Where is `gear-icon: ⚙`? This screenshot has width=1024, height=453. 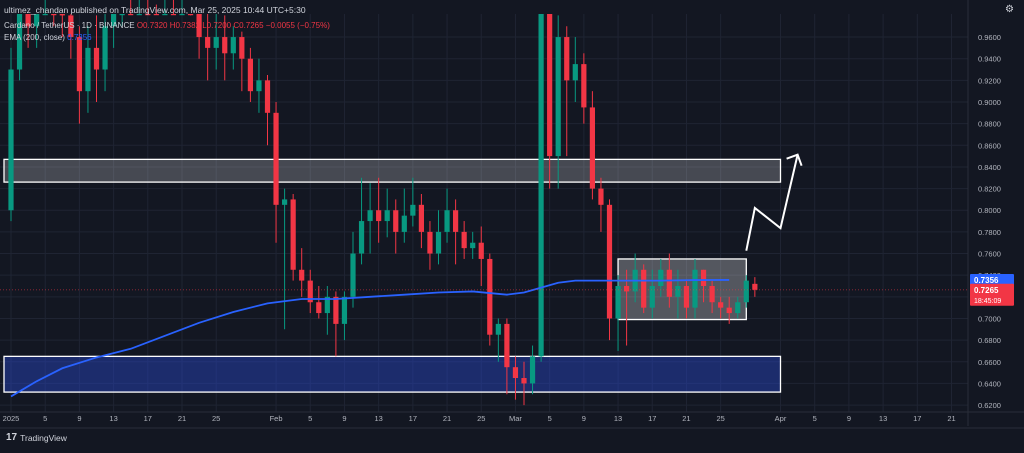
gear-icon: ⚙ is located at coordinates (1009, 9).